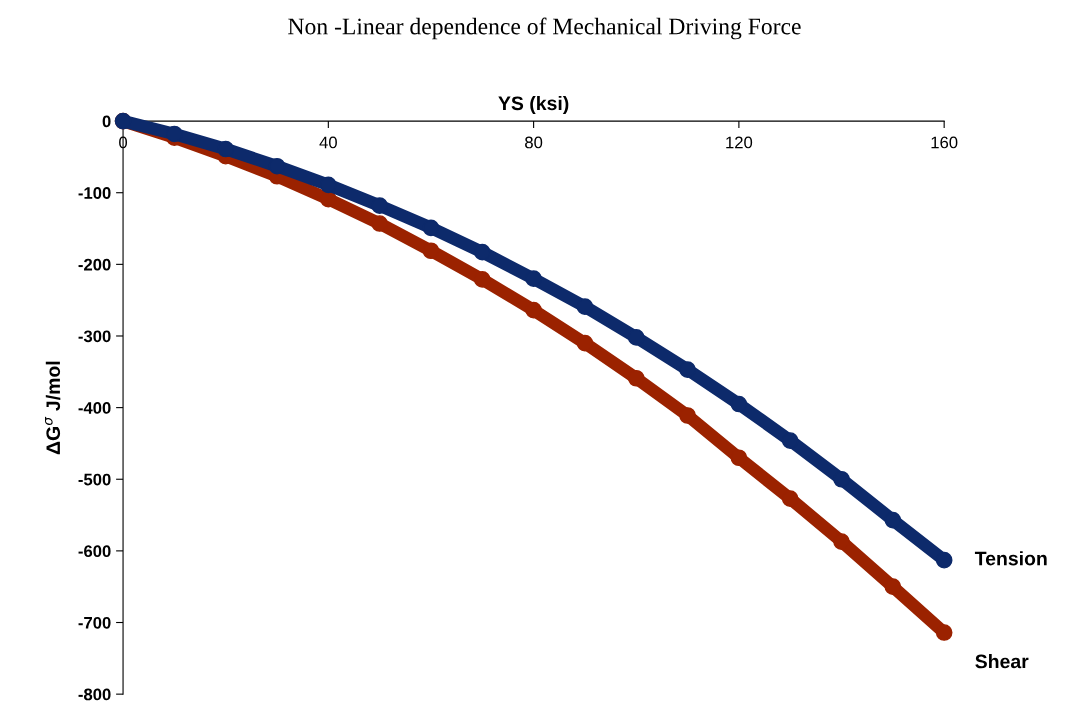  Describe the element at coordinates (94, 193) in the screenshot. I see `y-tick-label: -100` at that location.